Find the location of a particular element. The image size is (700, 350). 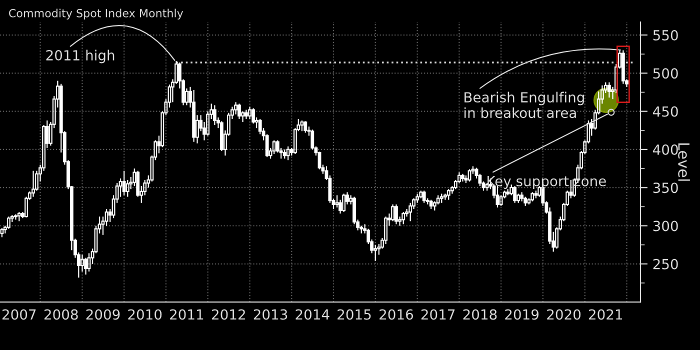

y-tick-label: 400 is located at coordinates (665, 149).